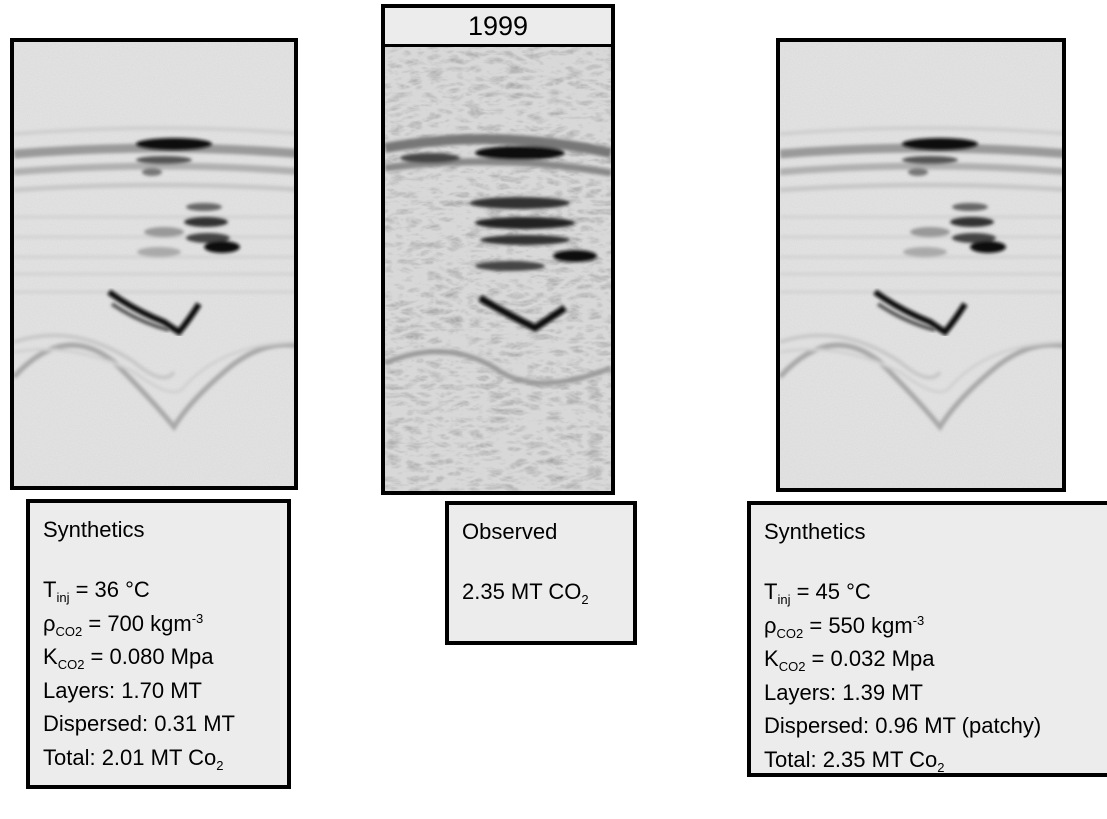 This screenshot has height=819, width=1107. I want to click on caption-line: KCO2 = 0.080 Mpa, so click(165, 657).